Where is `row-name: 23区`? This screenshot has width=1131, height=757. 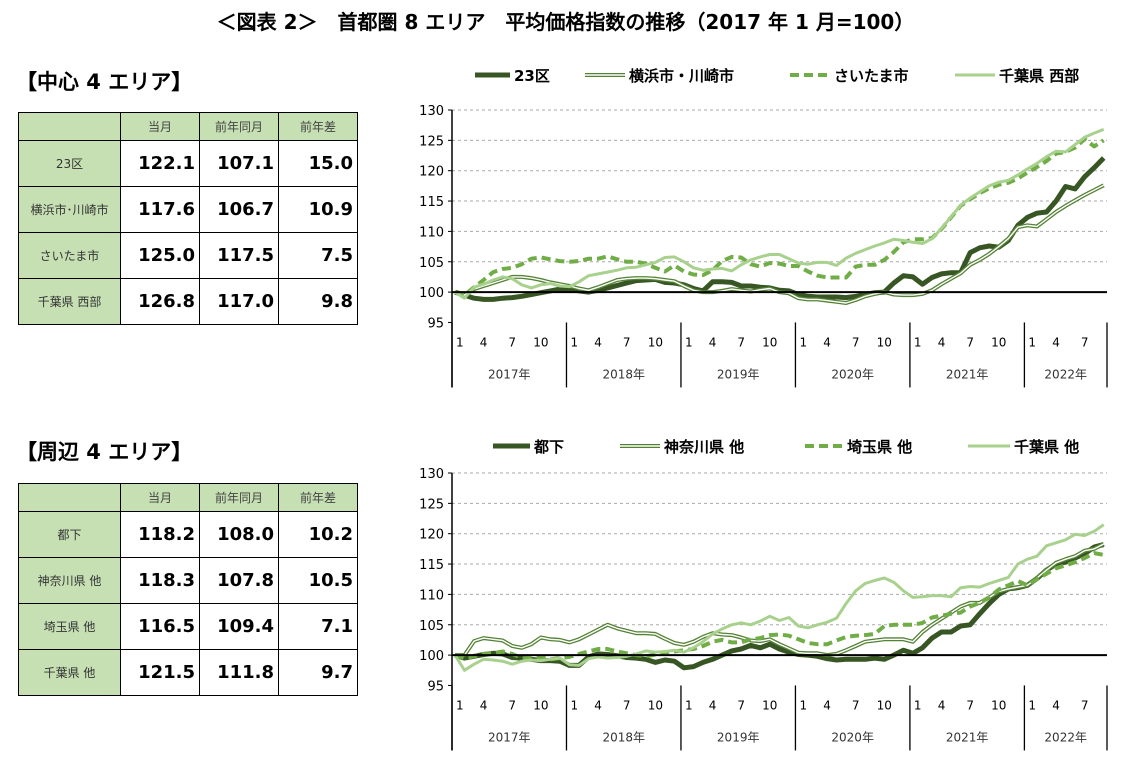
row-name: 23区 is located at coordinates (69, 163).